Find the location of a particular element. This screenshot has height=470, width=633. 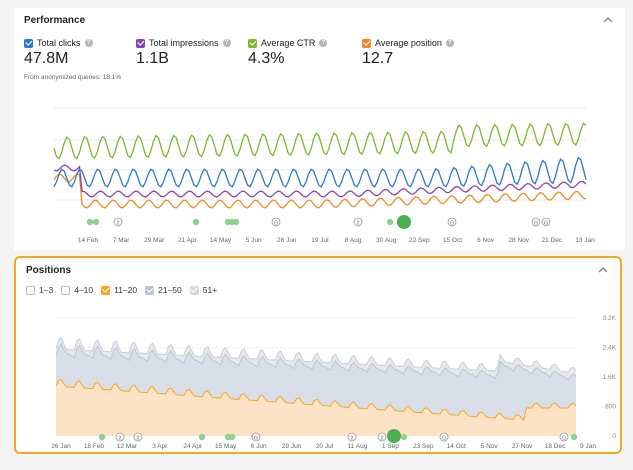

x-tick-label: 18 Feb is located at coordinates (94, 446).